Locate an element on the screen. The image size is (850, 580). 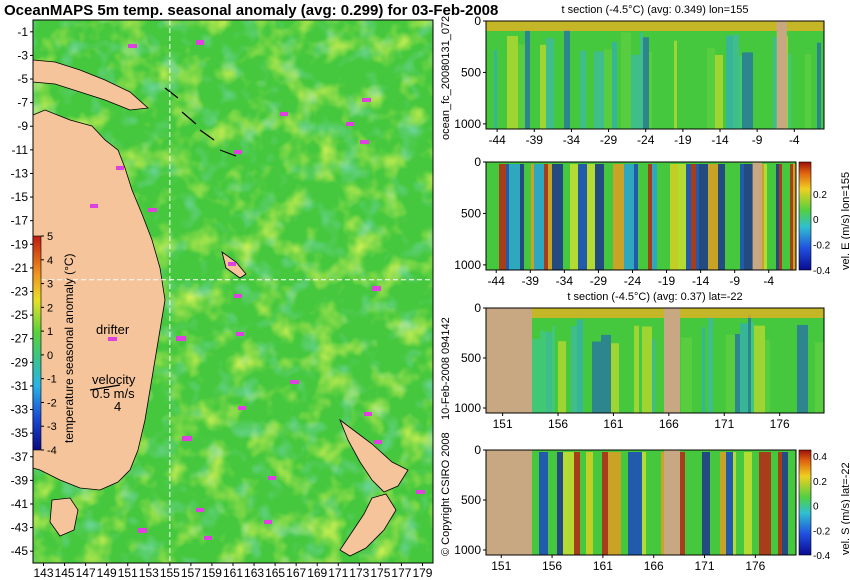
map-x-tick-label: 155 is located at coordinates (170, 573).